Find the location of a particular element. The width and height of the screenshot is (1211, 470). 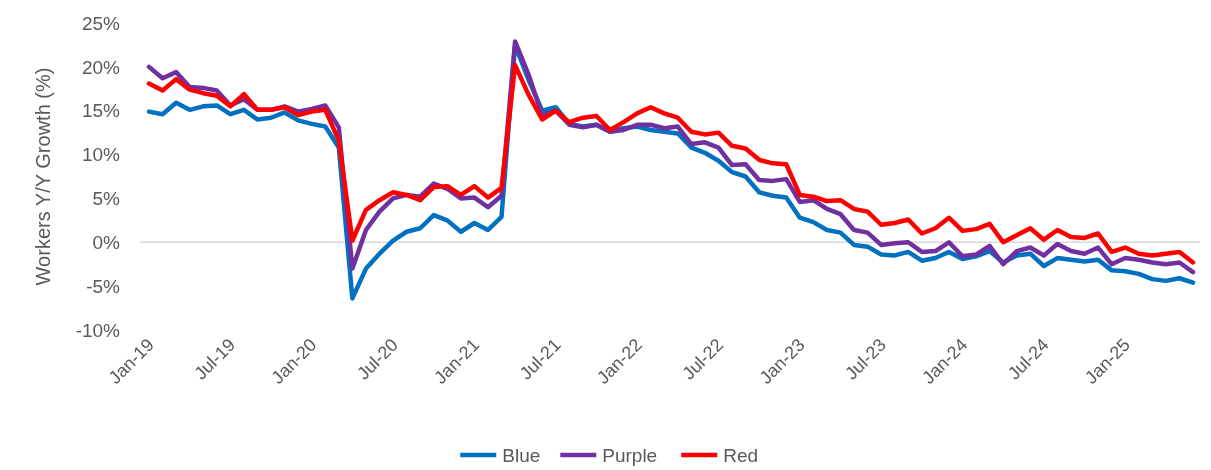

legend-label: Red is located at coordinates (741, 455).